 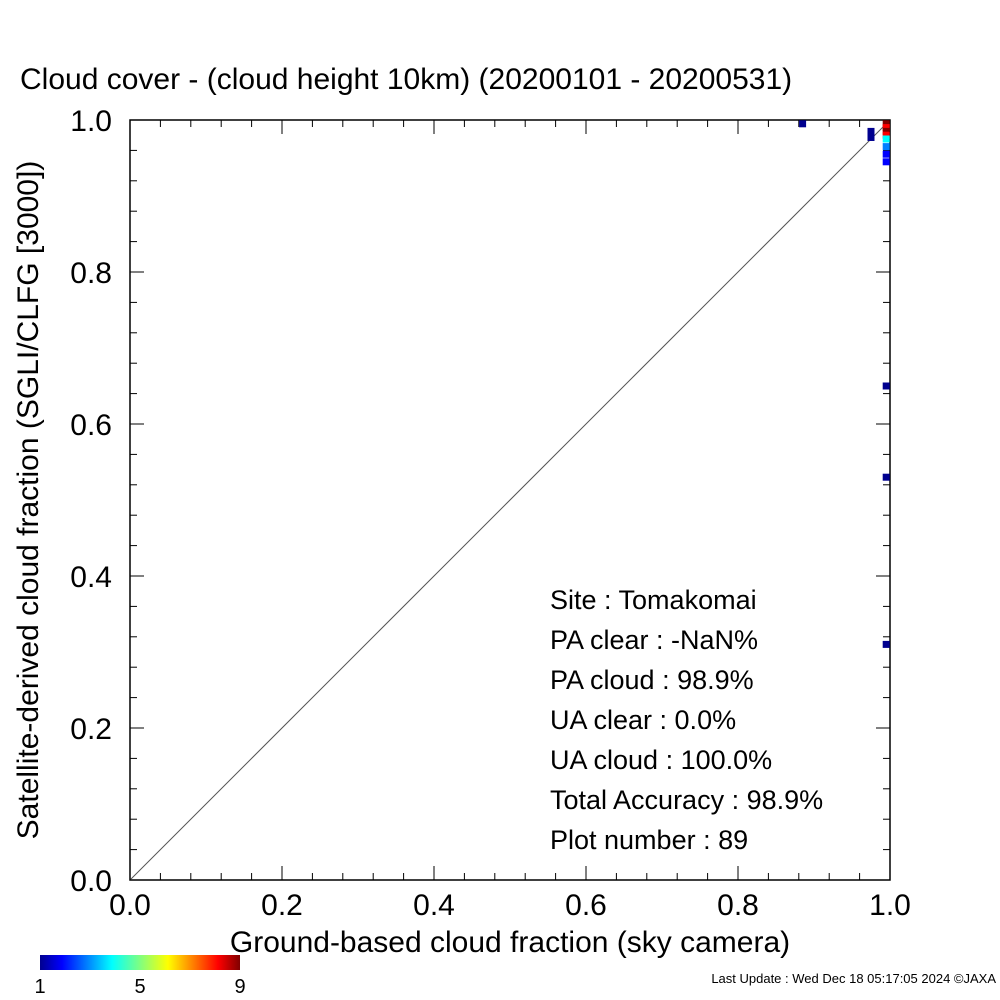 What do you see at coordinates (686, 800) in the screenshot?
I see `stat-line: Total Accuracy : 98.9%` at bounding box center [686, 800].